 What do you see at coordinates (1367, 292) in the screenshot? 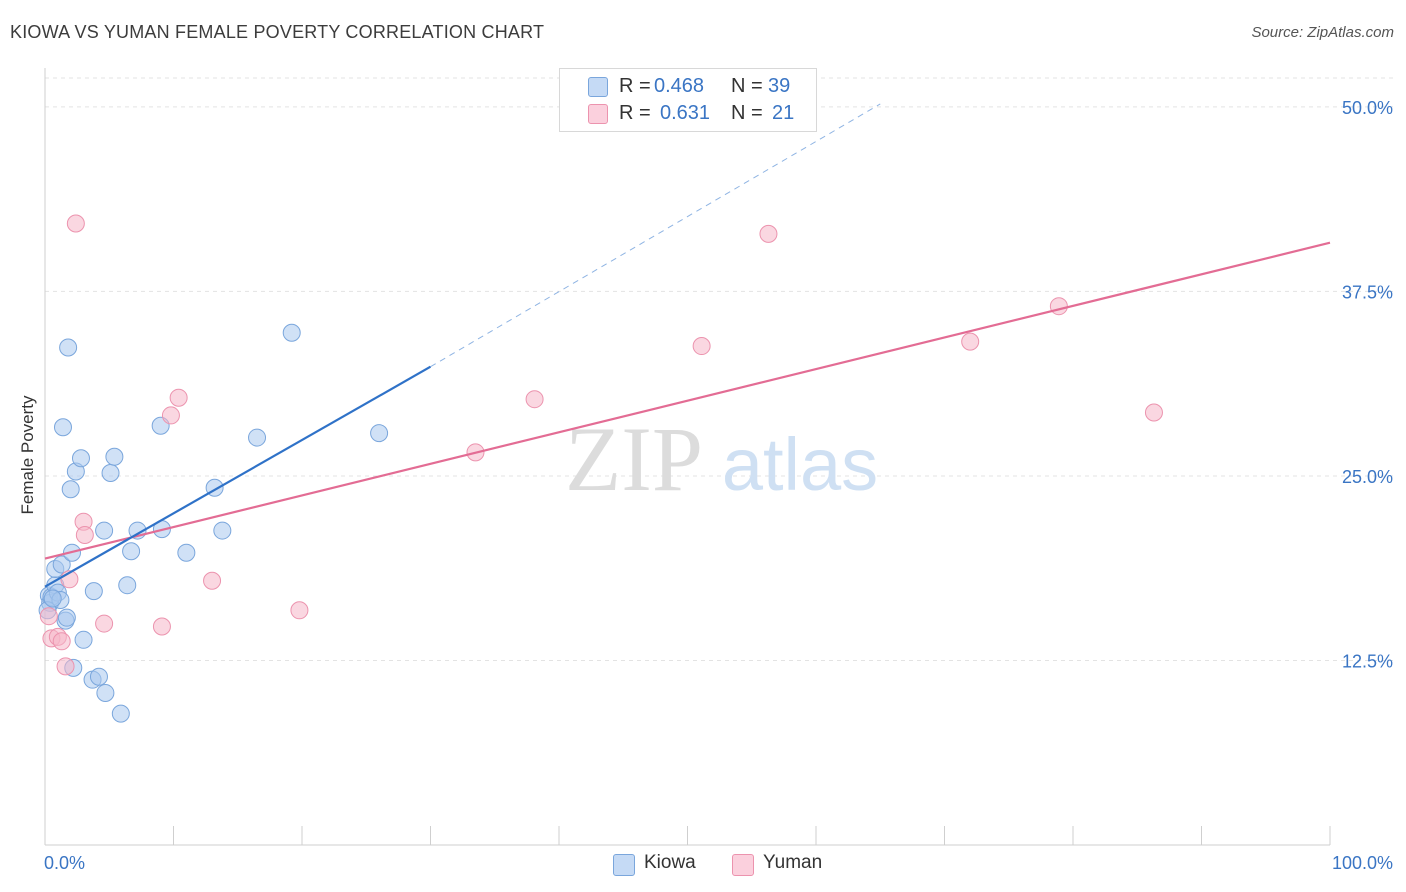
I see `y-tick-label: 37.5%` at bounding box center [1367, 292].